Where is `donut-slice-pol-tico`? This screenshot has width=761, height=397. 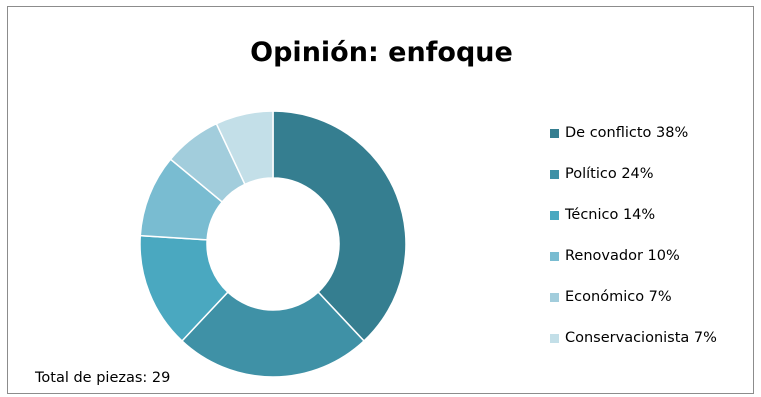 donut-slice-pol-tico is located at coordinates (273, 334).